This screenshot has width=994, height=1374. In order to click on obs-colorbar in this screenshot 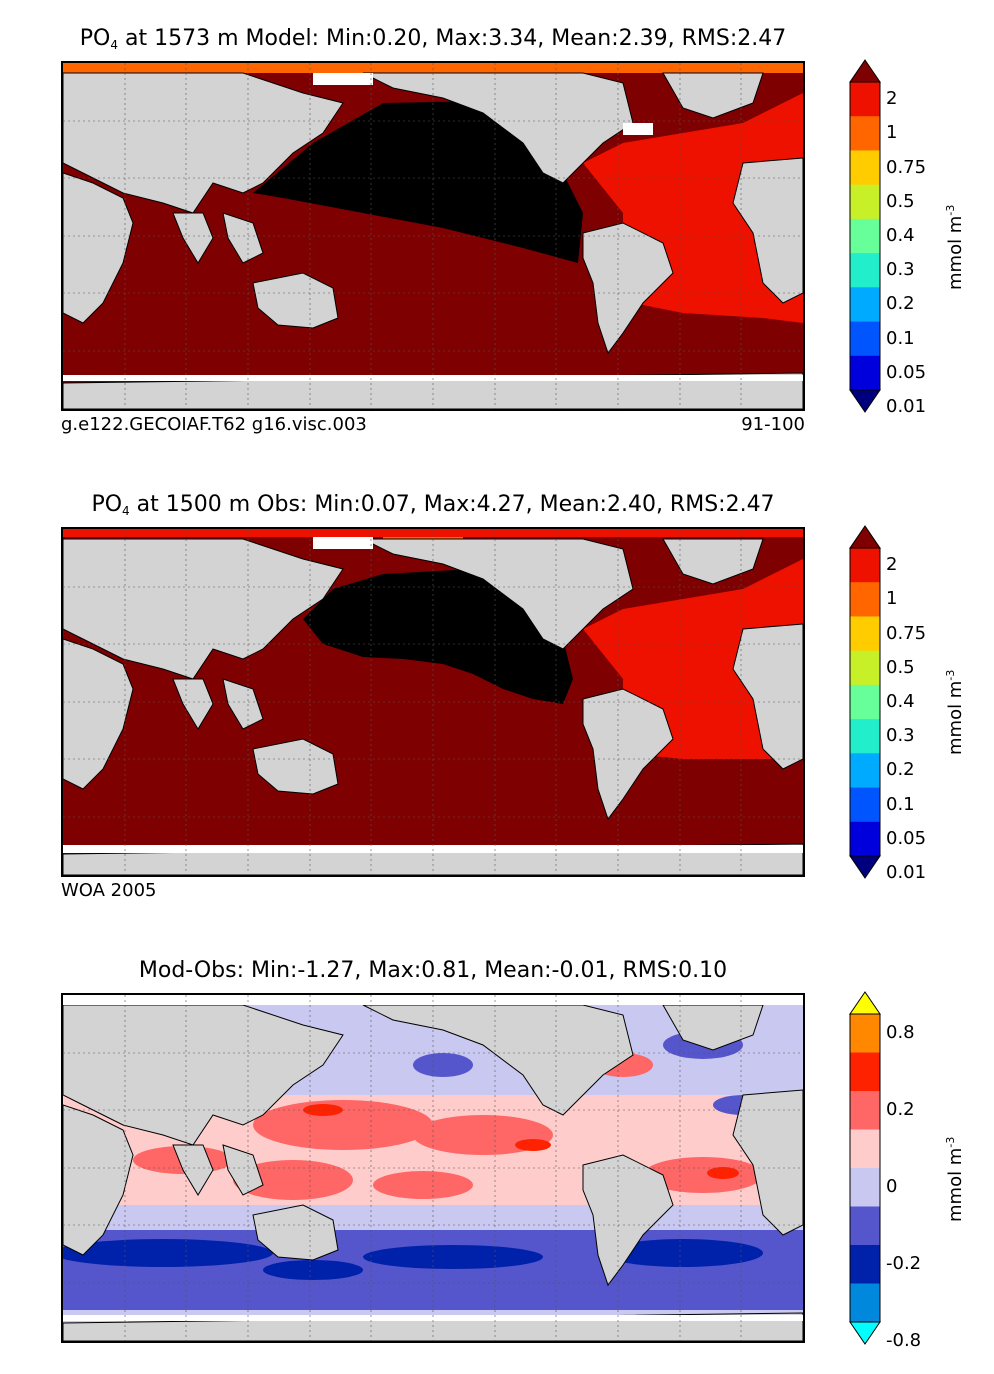, I will do `click(865, 702)`.